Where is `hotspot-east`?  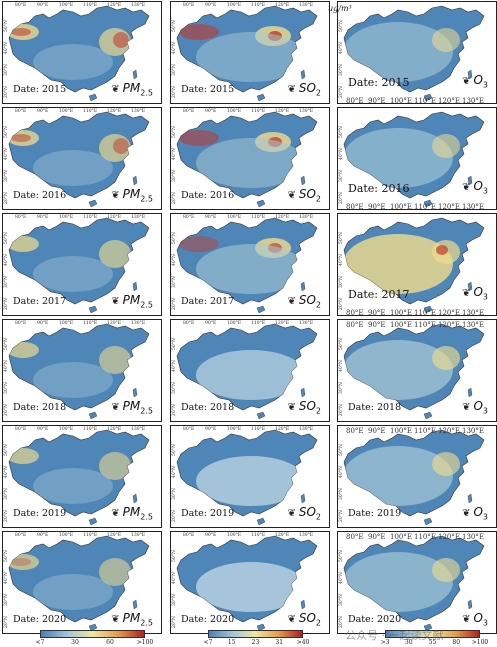 hotspot-east is located at coordinates (115, 572).